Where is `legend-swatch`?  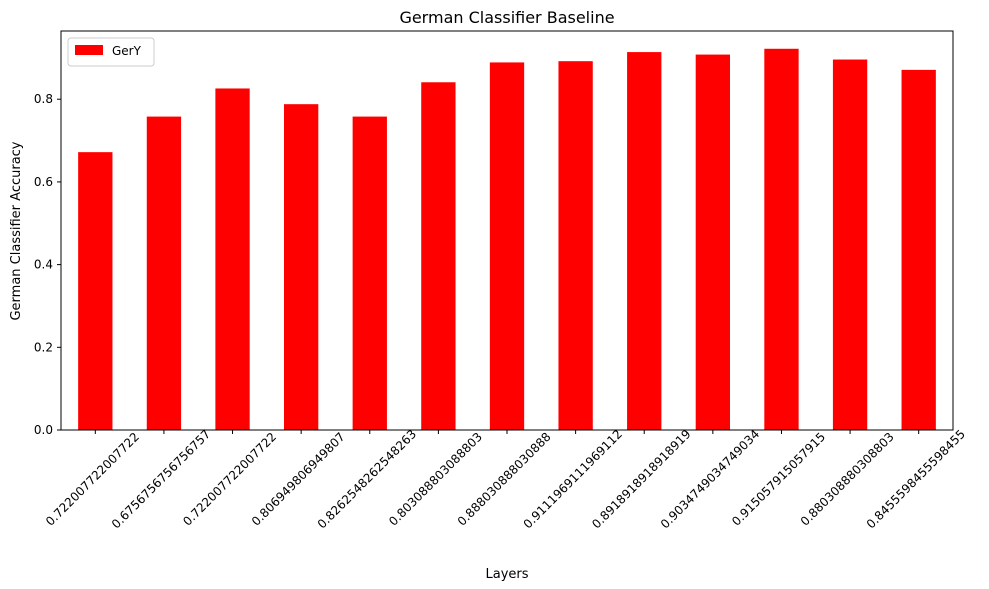
legend-swatch is located at coordinates (89, 50).